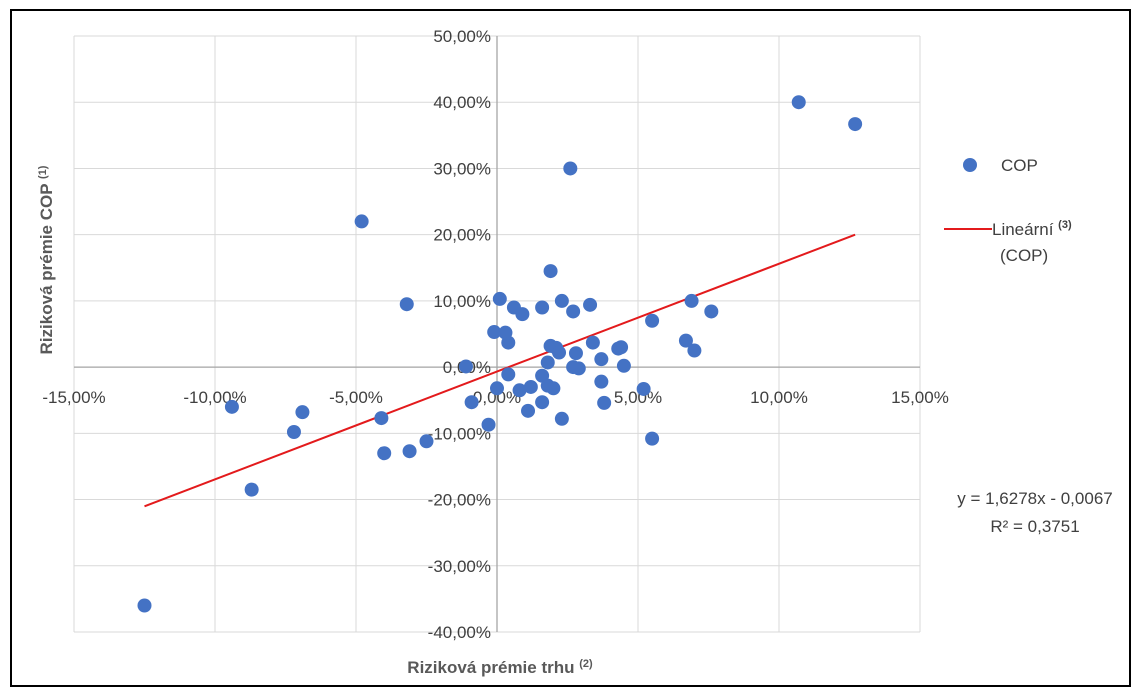  I want to click on y-tick-label: 20,00%, so click(462, 235).